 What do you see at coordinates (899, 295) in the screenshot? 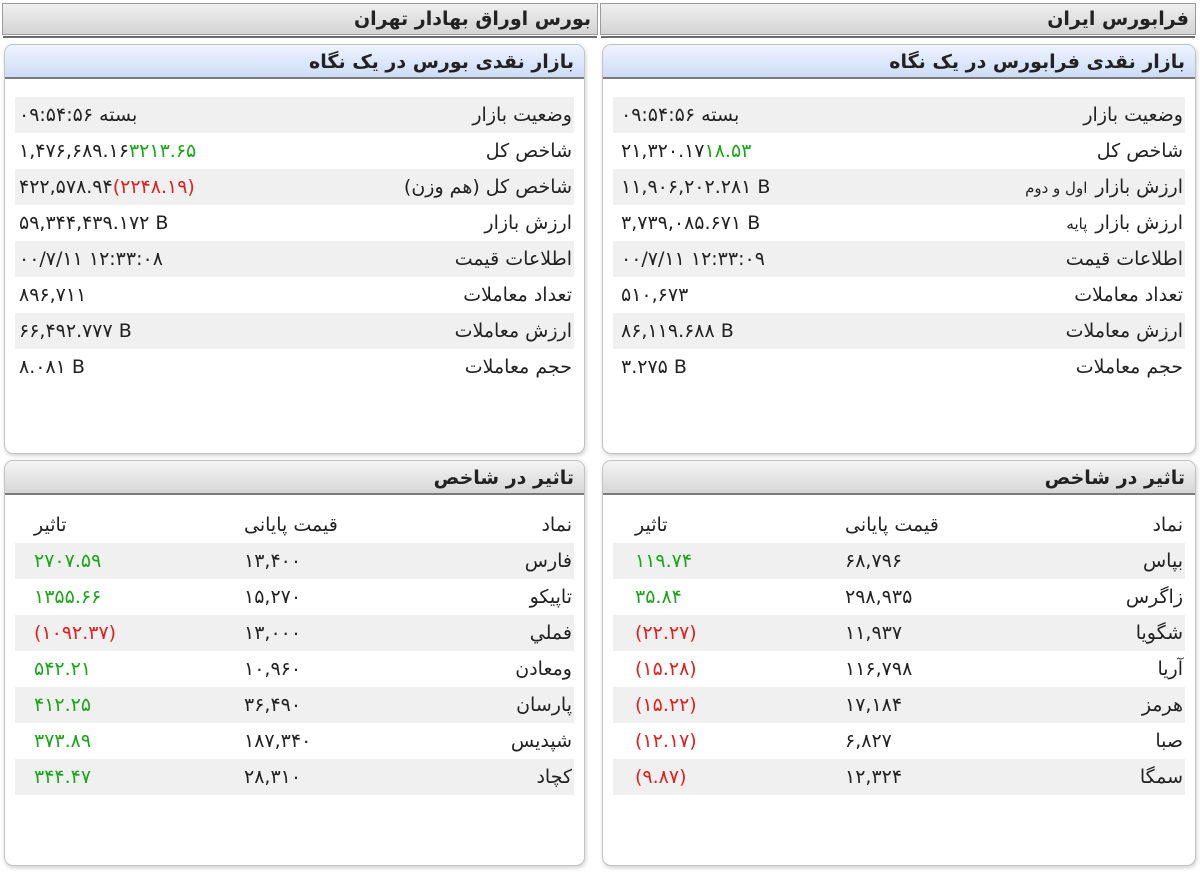
I see `list-item: تعداد معاملات ۵۱۰,۶۷۳` at bounding box center [899, 295].